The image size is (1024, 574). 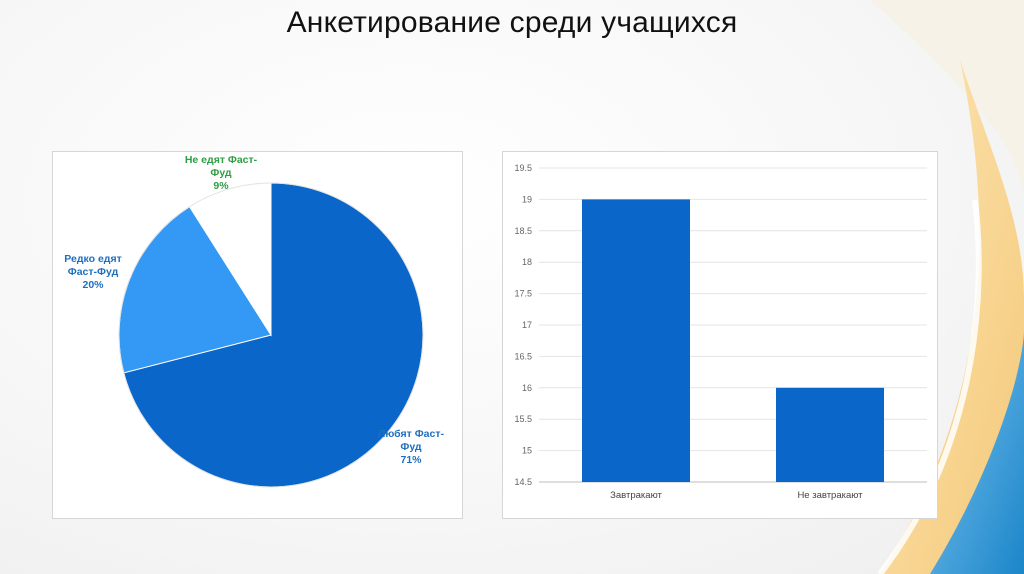 What do you see at coordinates (221, 173) in the screenshot?
I see `pie-data-label: Не едят Фаст-Фуд 9%` at bounding box center [221, 173].